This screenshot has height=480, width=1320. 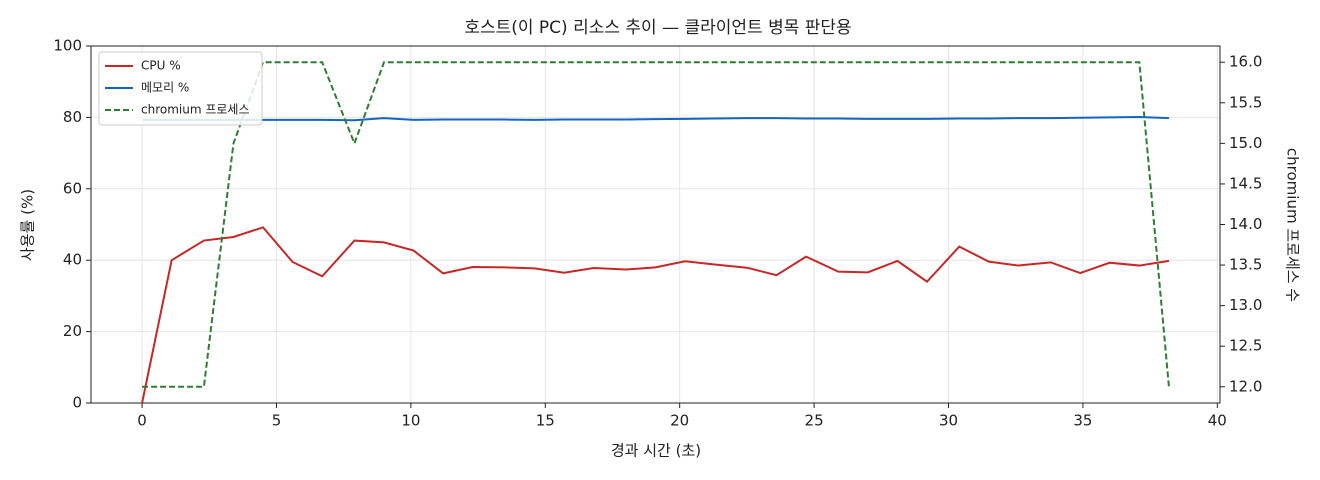 I want to click on y2-tick-label: 16.0, so click(x=1245, y=62).